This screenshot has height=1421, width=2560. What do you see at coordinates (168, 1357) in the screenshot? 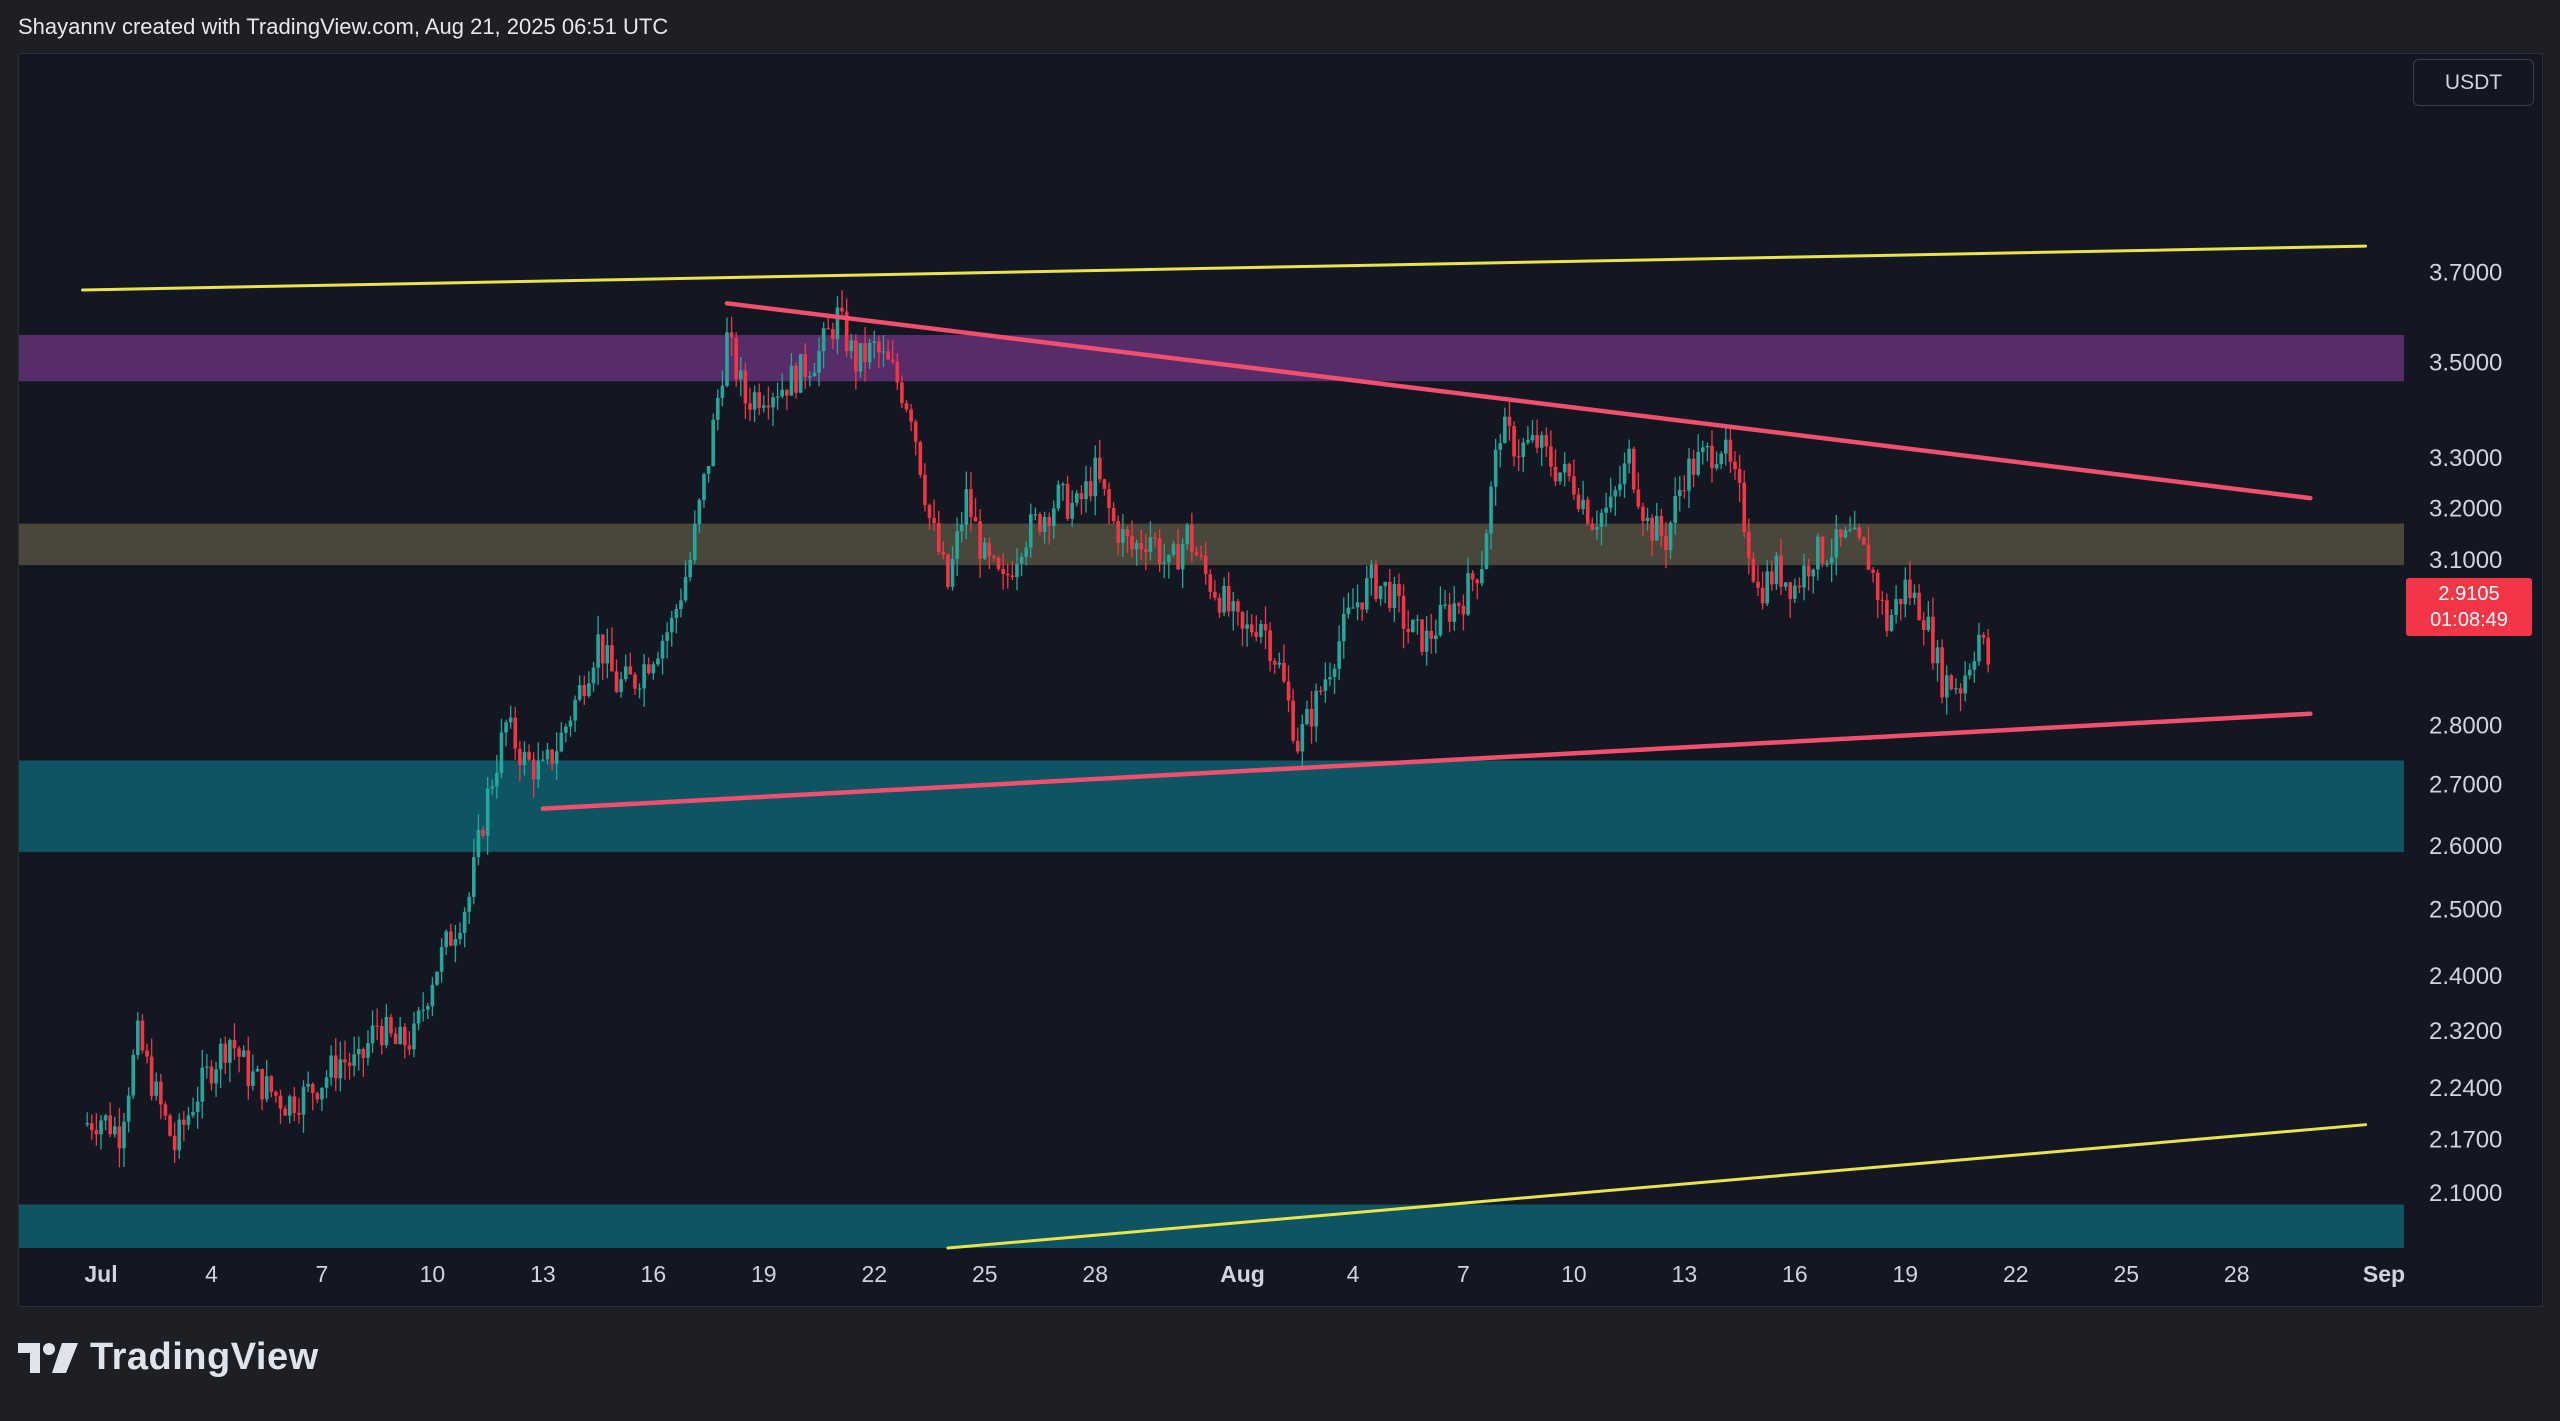
I see `tradingview-logo: TradingView` at bounding box center [168, 1357].